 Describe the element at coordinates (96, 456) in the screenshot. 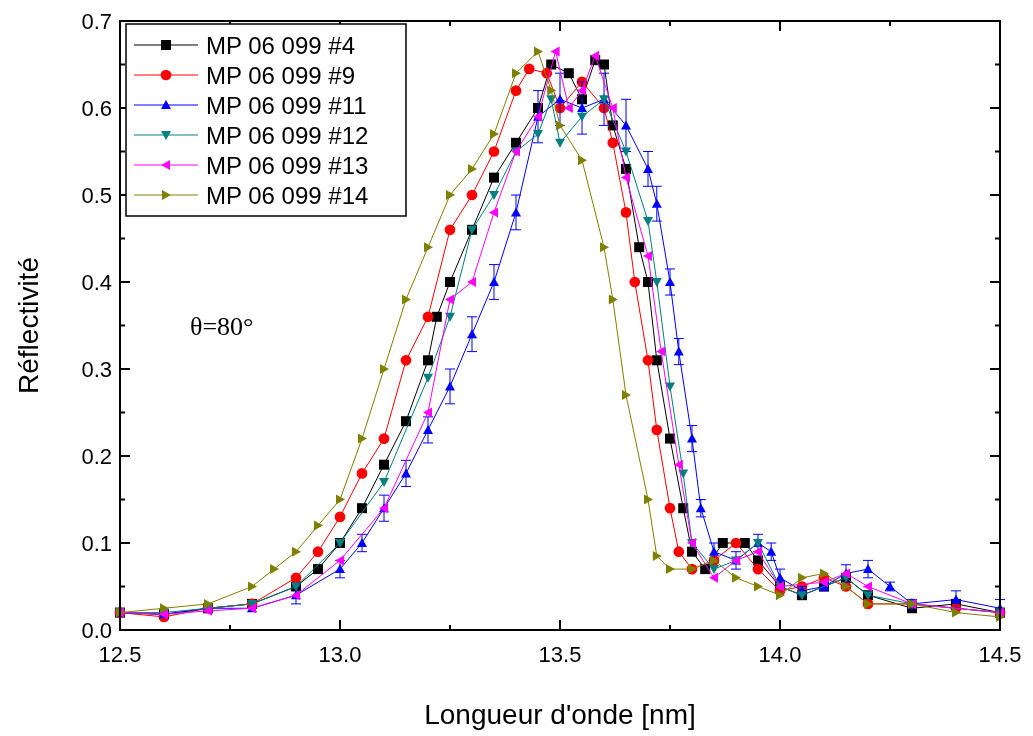

I see `y-tick-label: 0.2` at that location.